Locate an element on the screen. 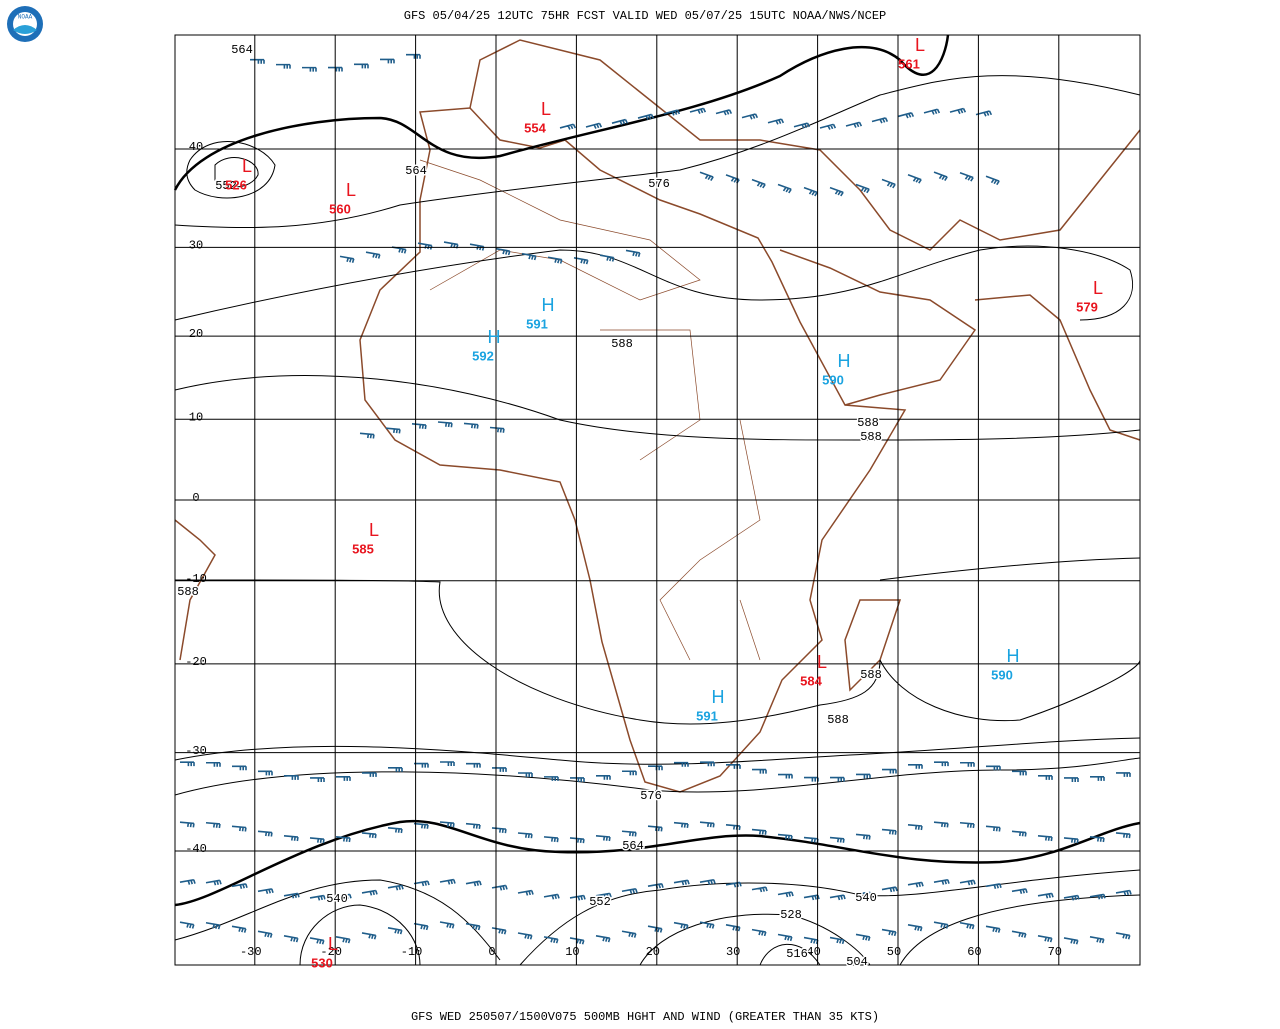 The height and width of the screenshot is (1029, 1280). contour-588-north is located at coordinates (653, 283).